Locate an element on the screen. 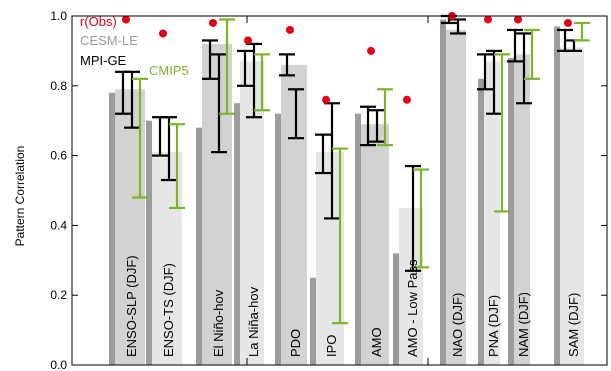 This screenshot has width=611, height=371. legend-cesm: CESM-LE is located at coordinates (109, 40).